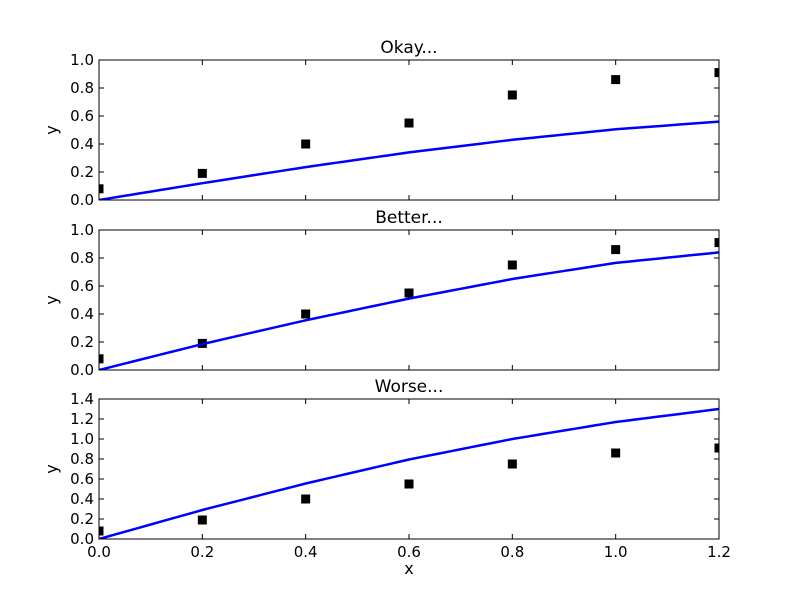 This screenshot has width=800, height=600. I want to click on x-tick-label: 0.6, so click(409, 552).